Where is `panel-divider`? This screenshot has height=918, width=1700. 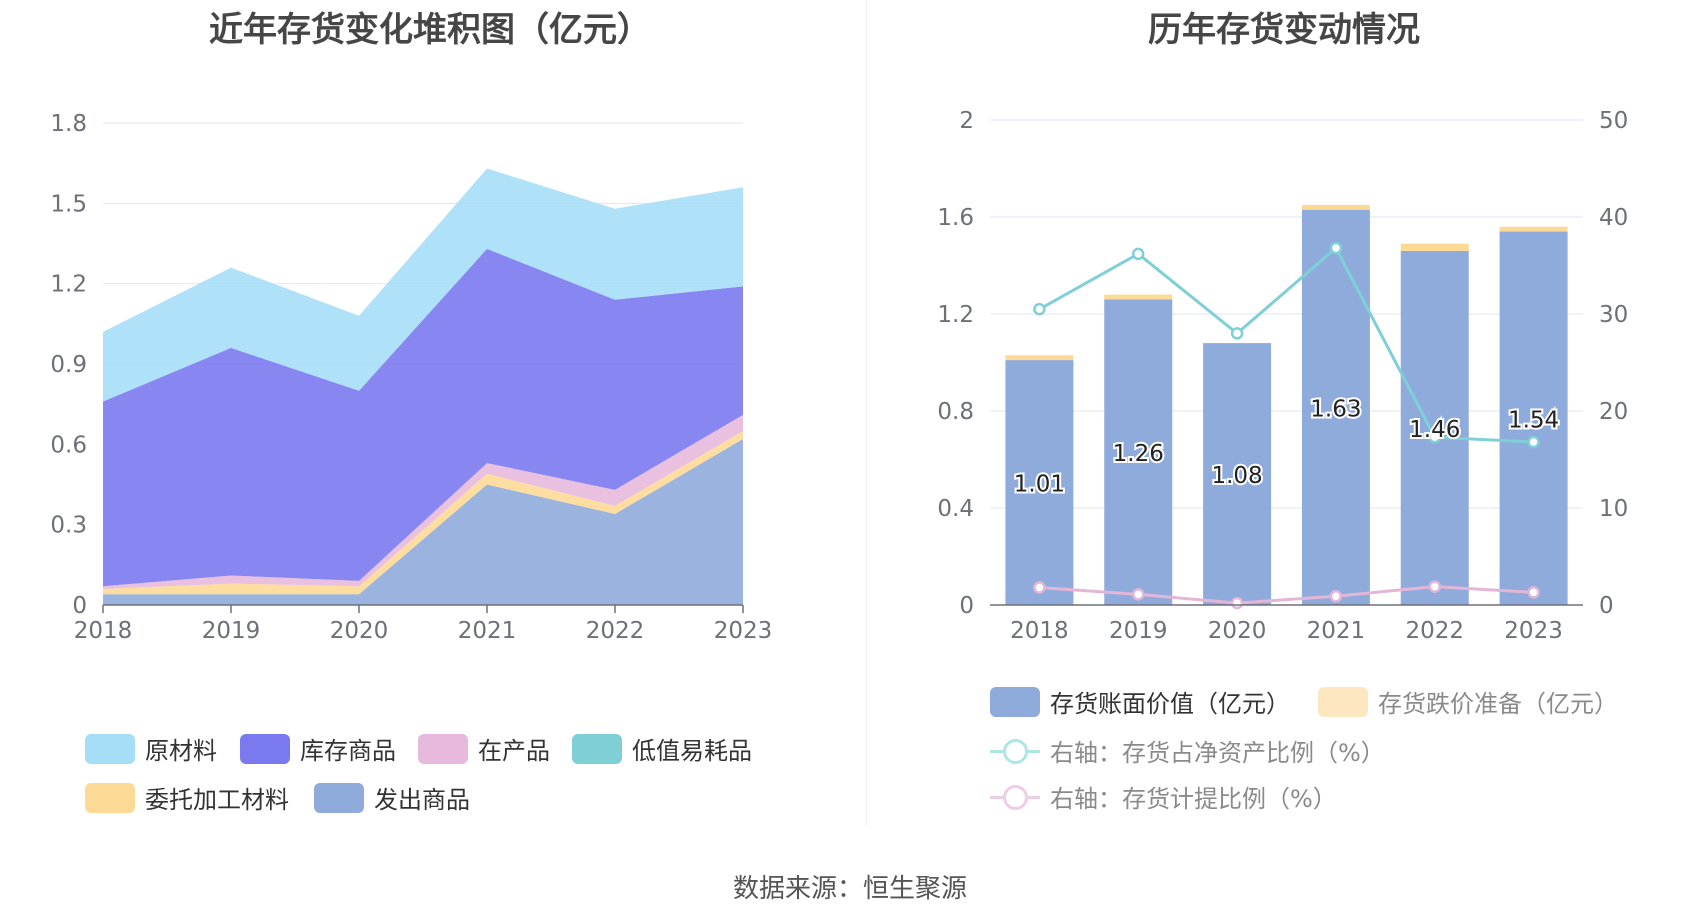
panel-divider is located at coordinates (866, 413).